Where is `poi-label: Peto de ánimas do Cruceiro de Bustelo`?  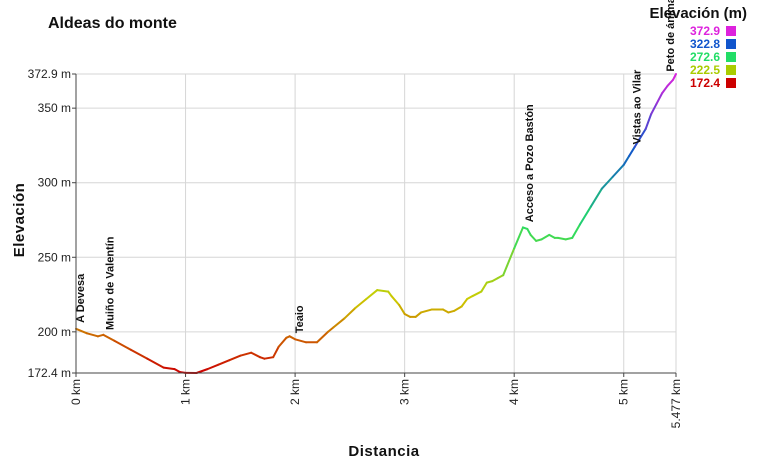
poi-label: Peto de ánimas do Cruceiro de Bustelo is located at coordinates (671, 36).